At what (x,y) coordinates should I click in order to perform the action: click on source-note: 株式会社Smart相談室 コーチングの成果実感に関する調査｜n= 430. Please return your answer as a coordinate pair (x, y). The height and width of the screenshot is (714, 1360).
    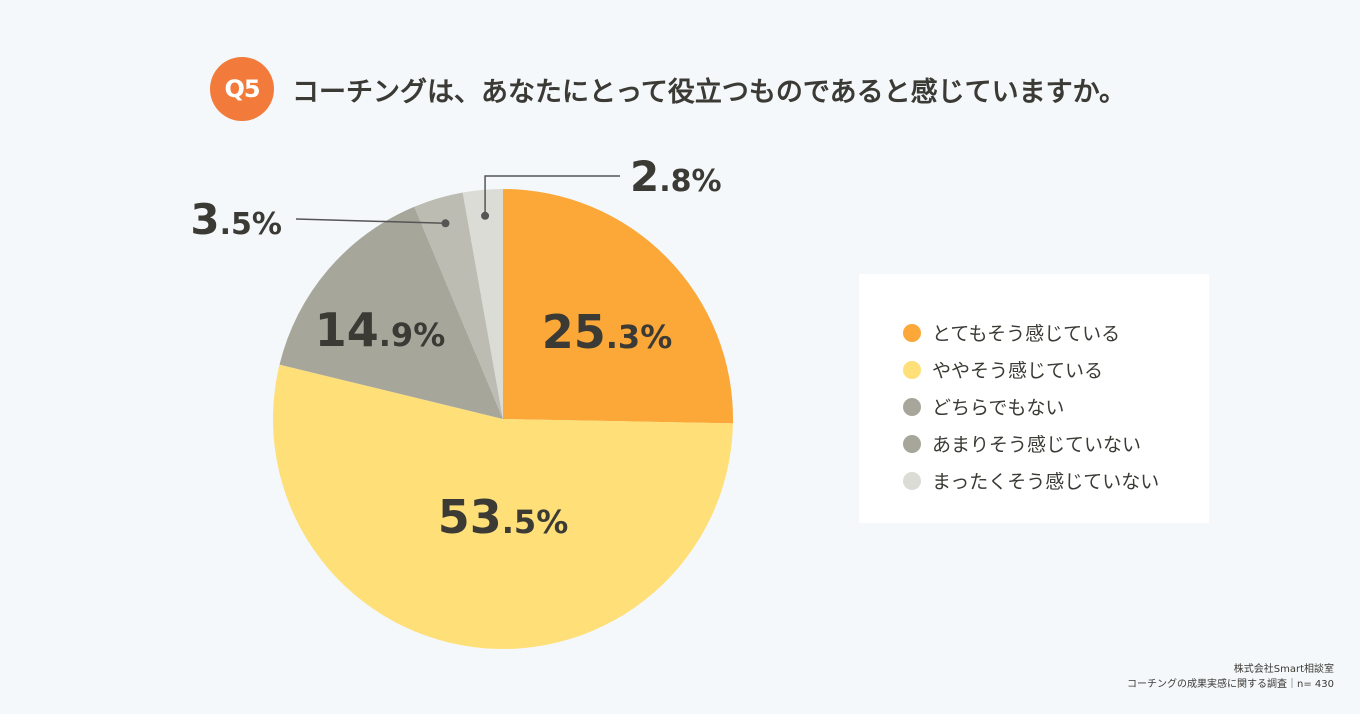
    Looking at the image, I should click on (1230, 677).